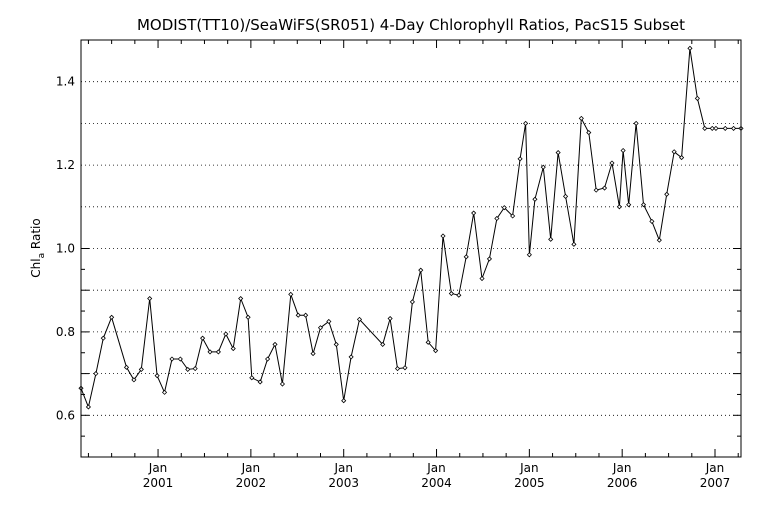  Describe the element at coordinates (65, 415) in the screenshot. I see `y-tick-label: 0.6` at that location.